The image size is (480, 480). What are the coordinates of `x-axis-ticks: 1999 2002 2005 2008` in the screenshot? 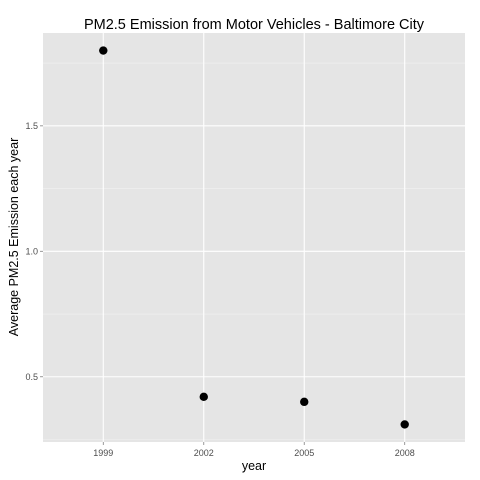 It's located at (254, 450).